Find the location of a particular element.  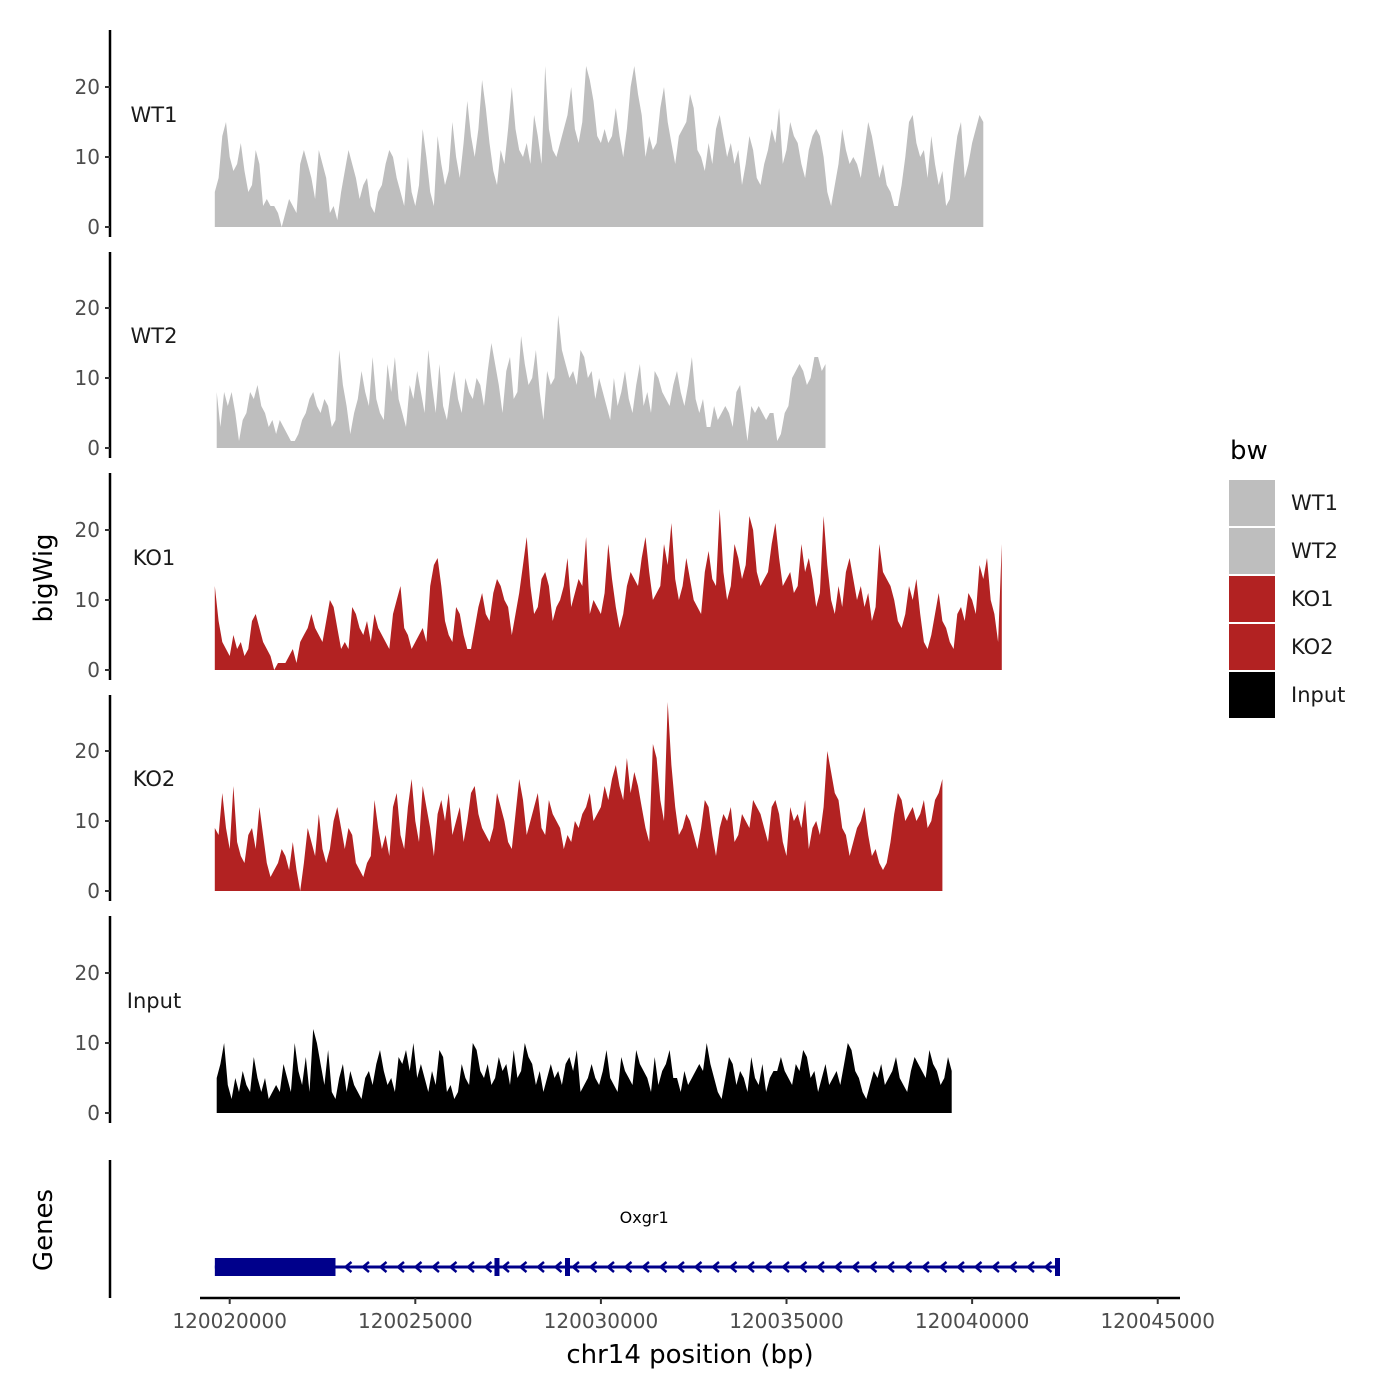

legend-key-input is located at coordinates (1252, 695).